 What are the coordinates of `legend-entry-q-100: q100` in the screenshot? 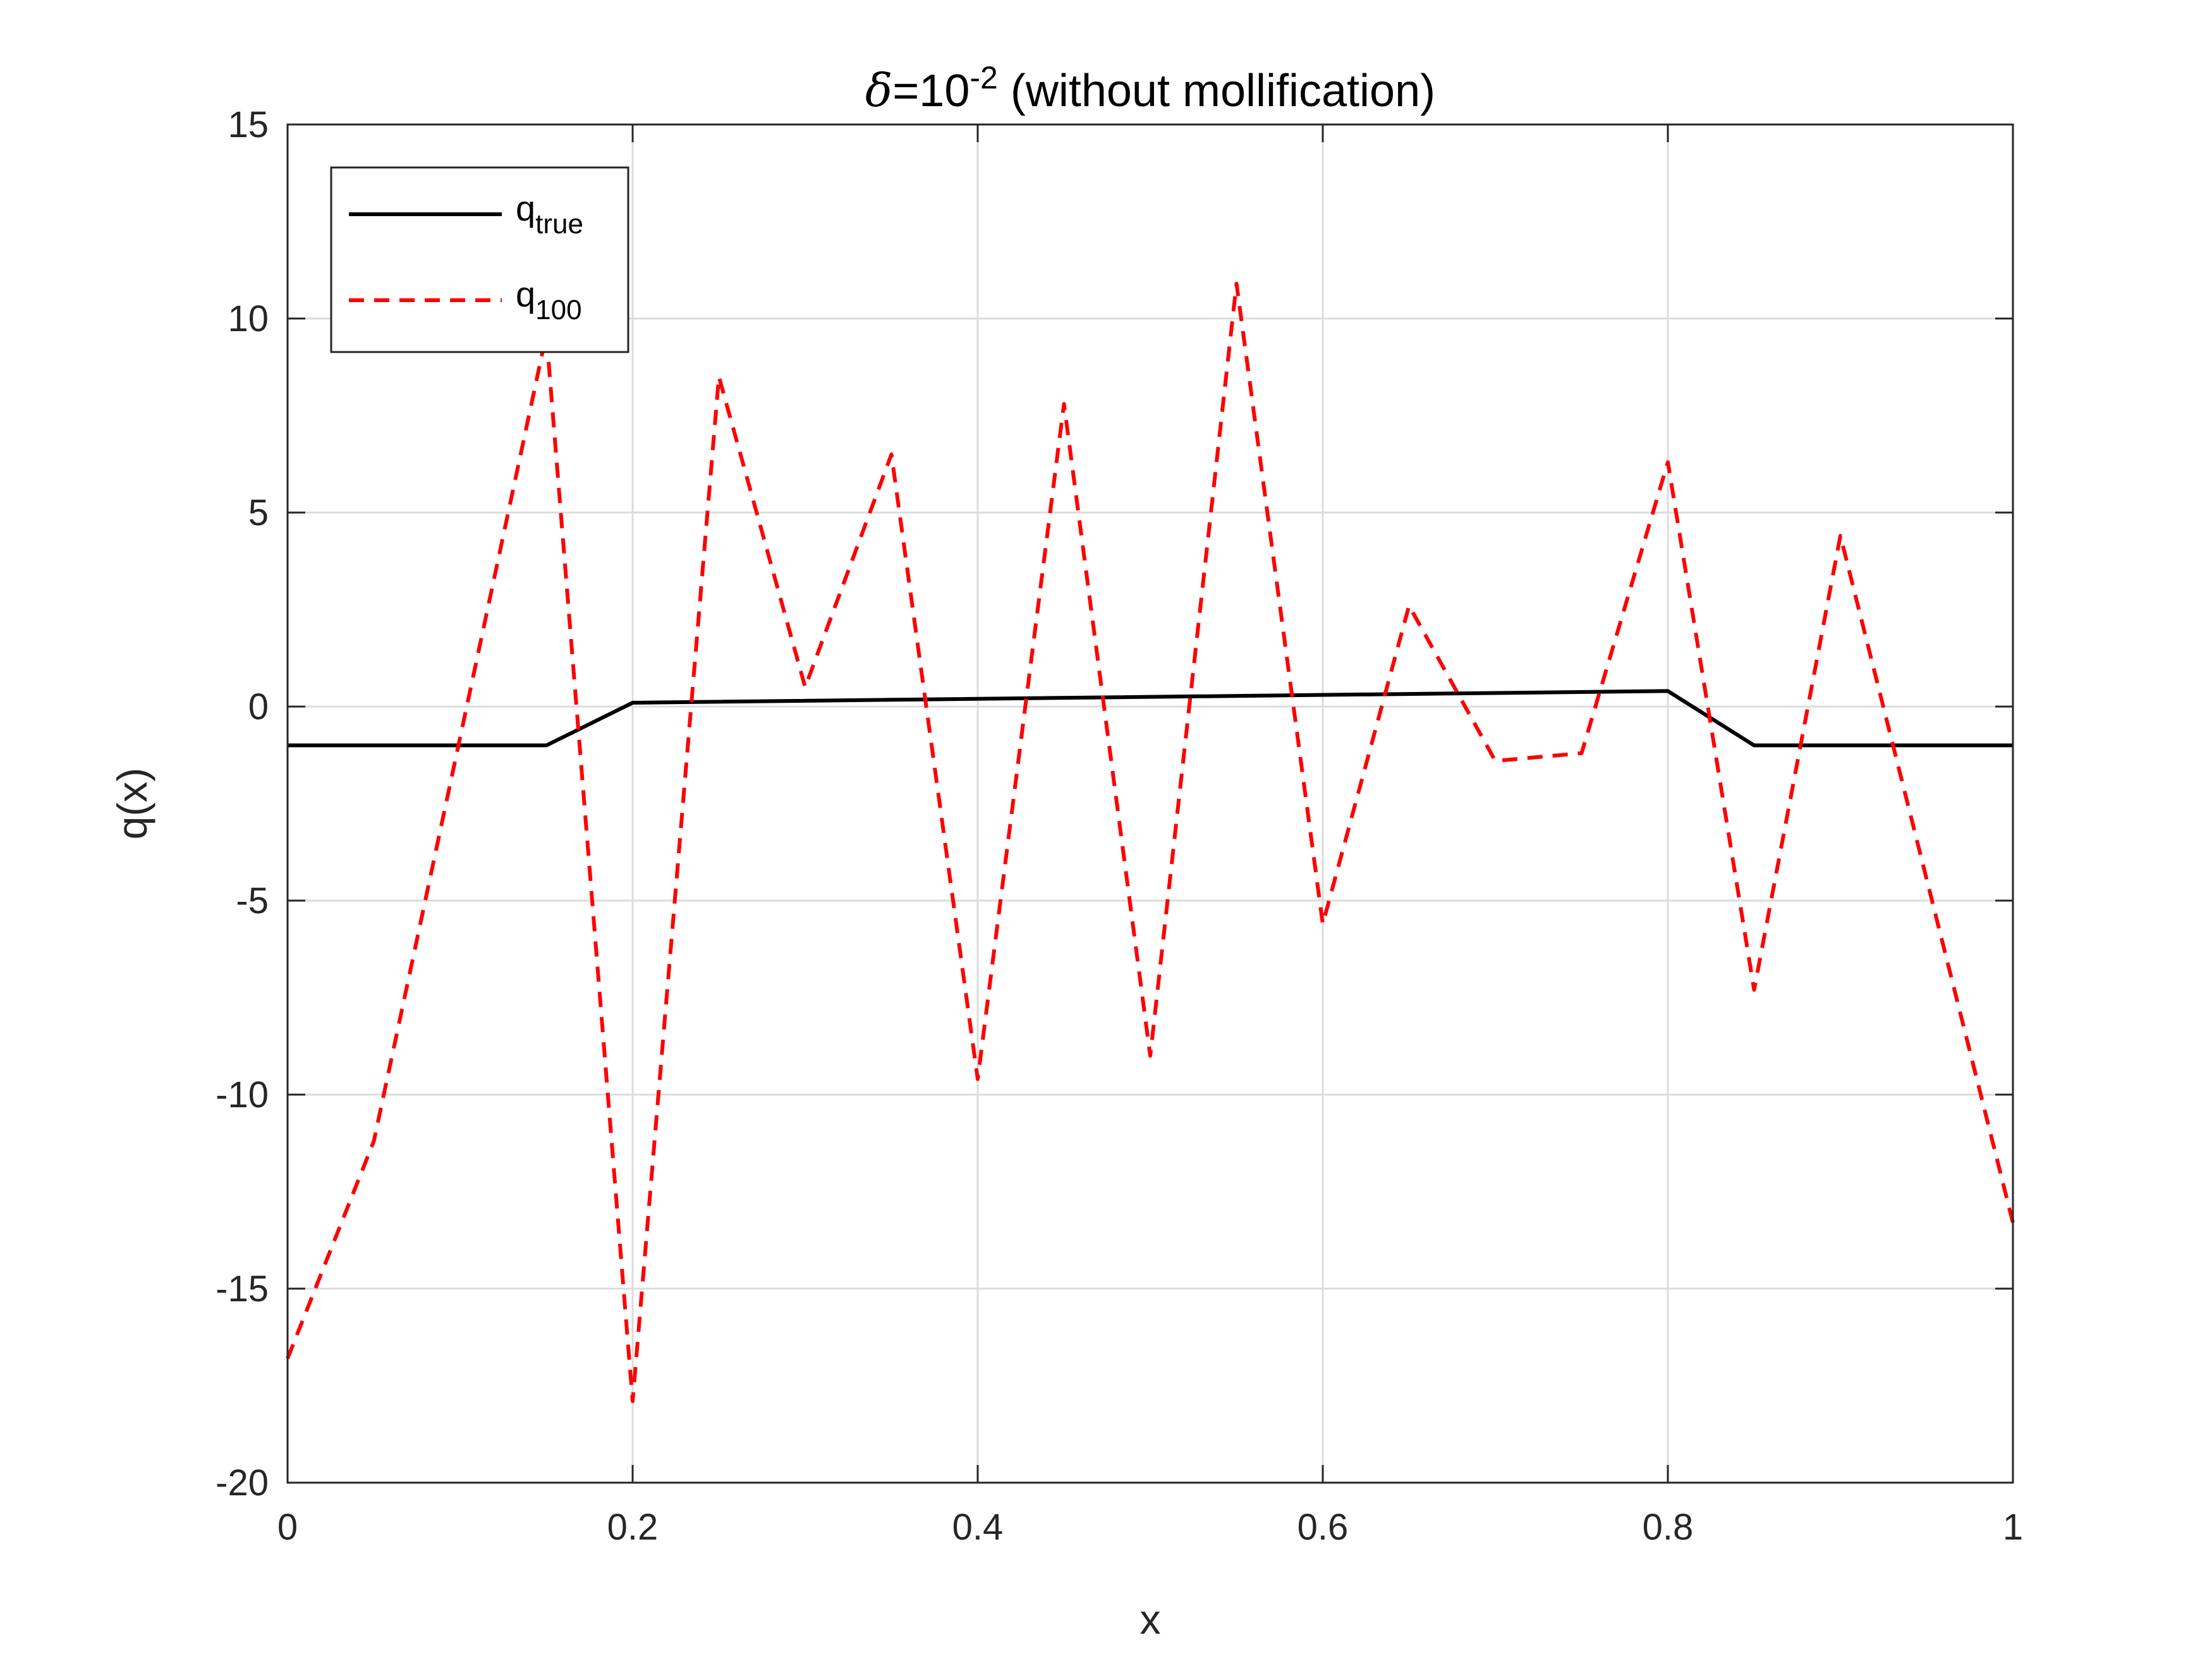 It's located at (549, 299).